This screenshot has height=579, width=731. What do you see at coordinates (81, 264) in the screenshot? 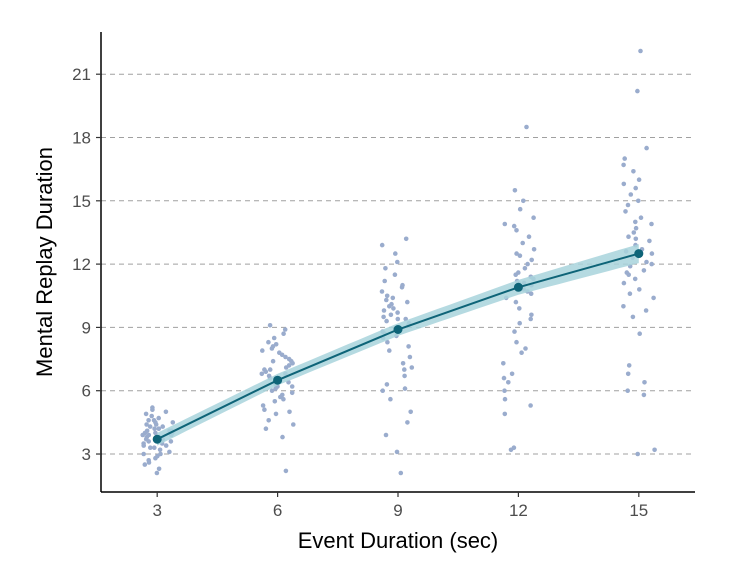
I see `y-tick-label: 12` at bounding box center [81, 264].